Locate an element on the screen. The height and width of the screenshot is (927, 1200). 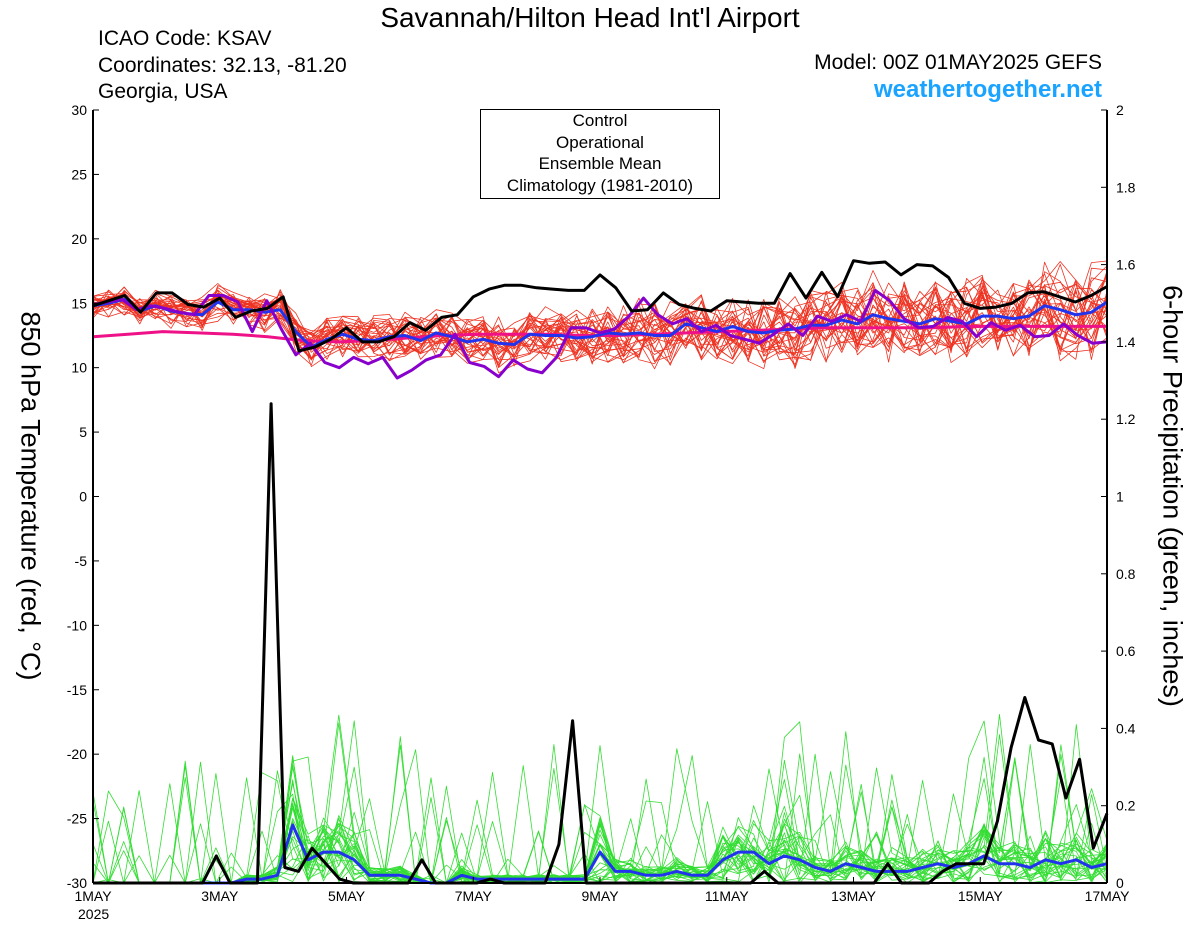
y-left-tick-label: 10 is located at coordinates (79, 368).